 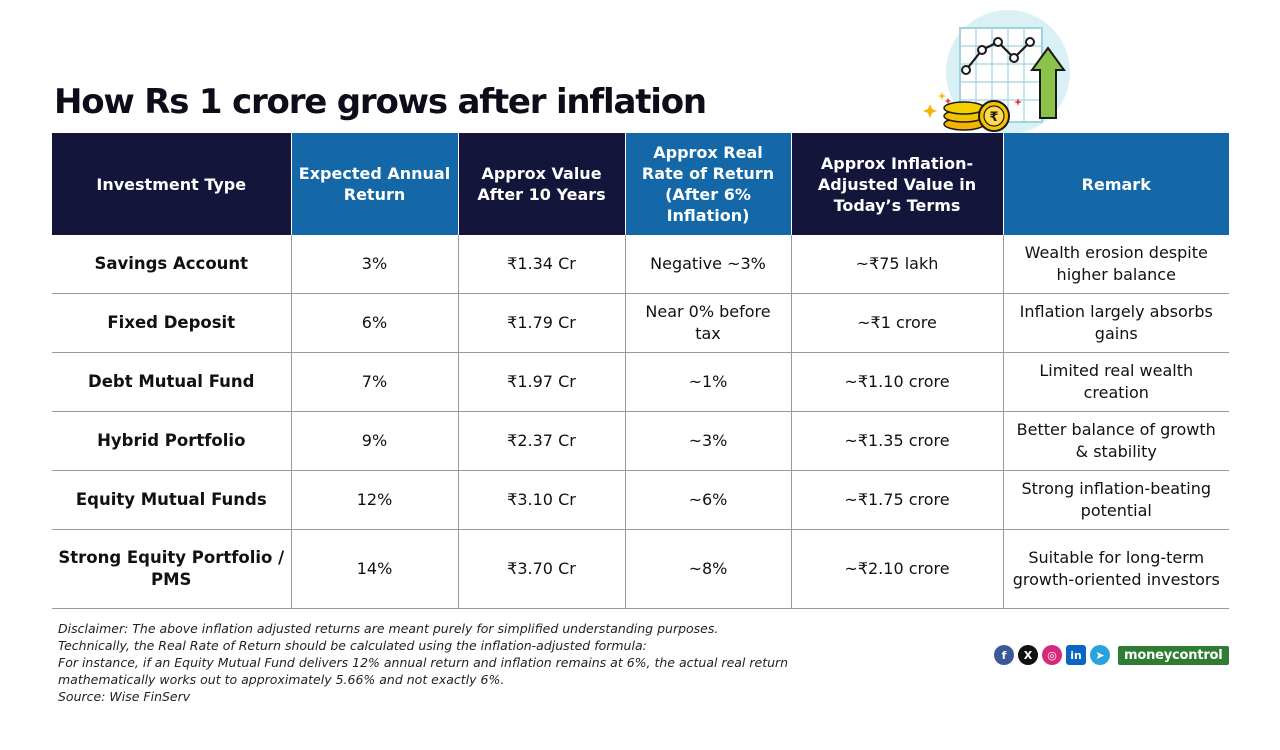 I want to click on instagram-icon: ◎, so click(x=1052, y=655).